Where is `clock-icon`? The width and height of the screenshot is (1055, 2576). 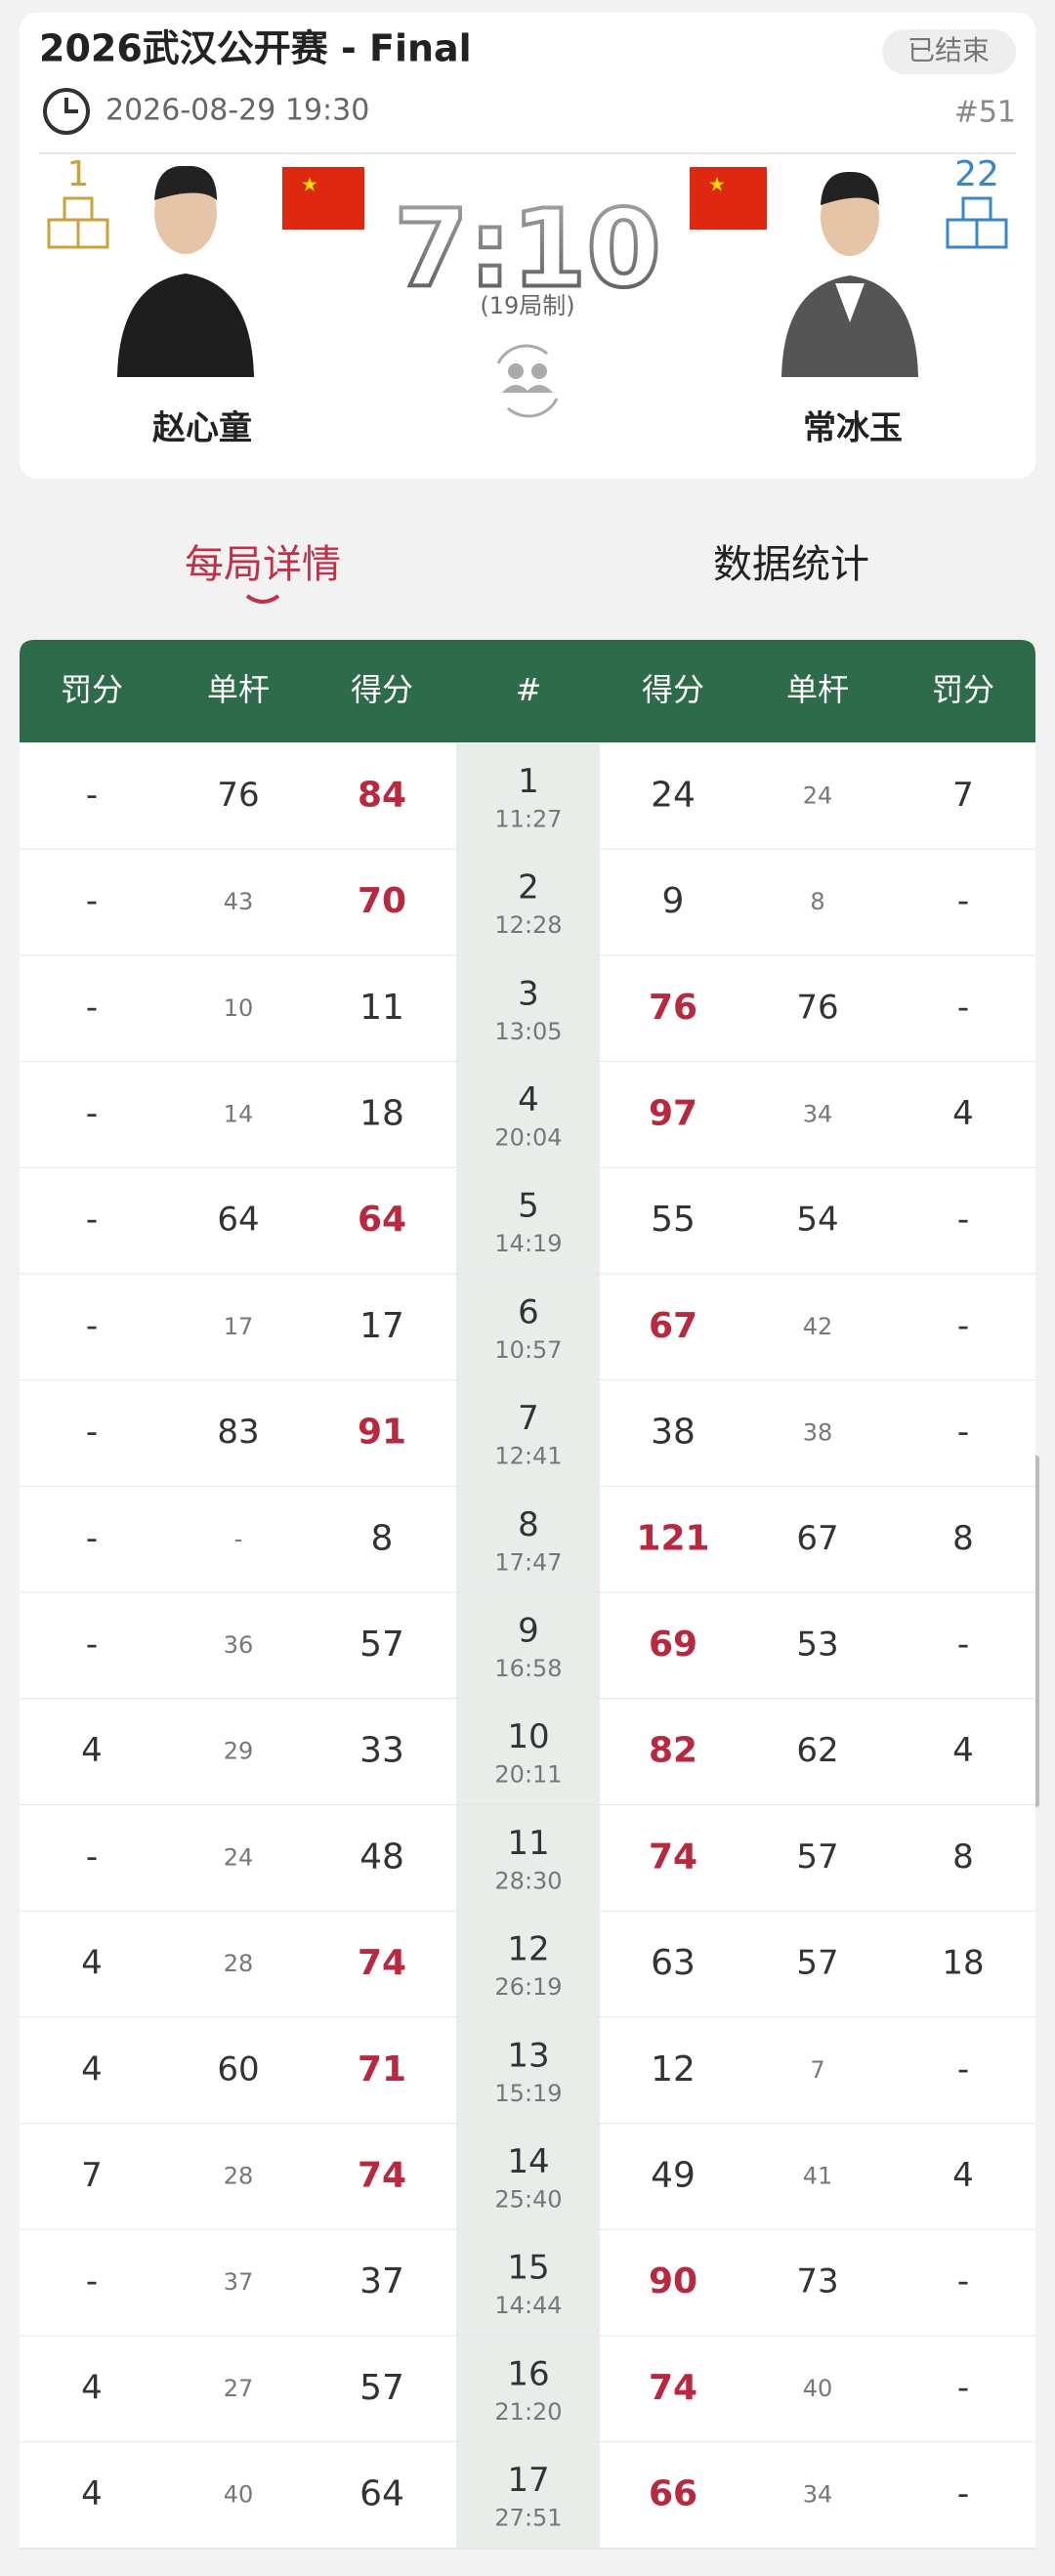 clock-icon is located at coordinates (66, 111).